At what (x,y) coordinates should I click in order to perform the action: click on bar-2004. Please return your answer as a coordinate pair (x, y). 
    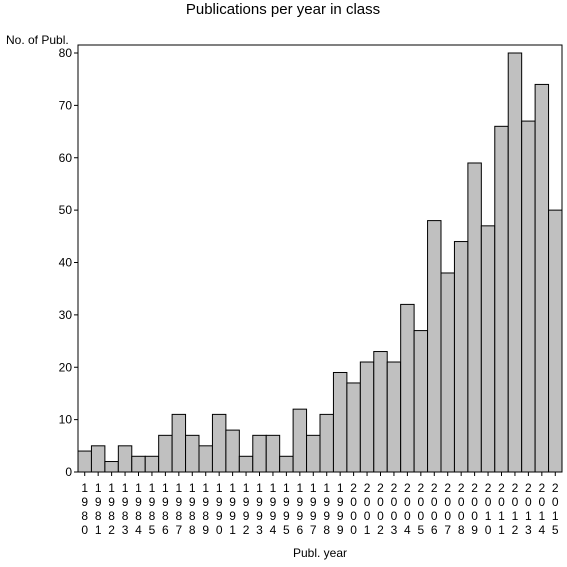
    Looking at the image, I should click on (407, 388).